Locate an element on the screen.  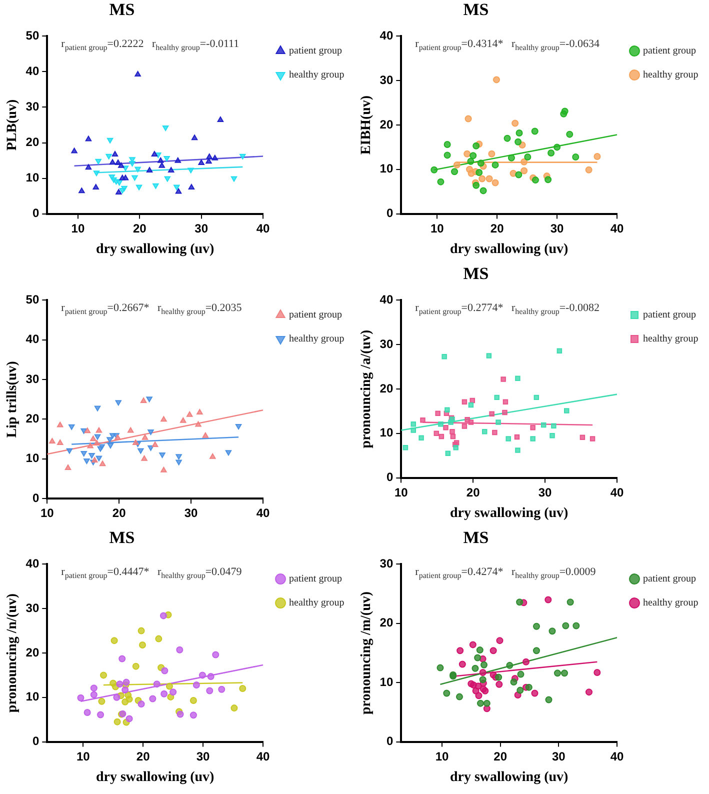
annotation: r$_{patient group}$=0.2774* r$_{healthy group}$=-0.0082 is located at coordinates (507, 309).